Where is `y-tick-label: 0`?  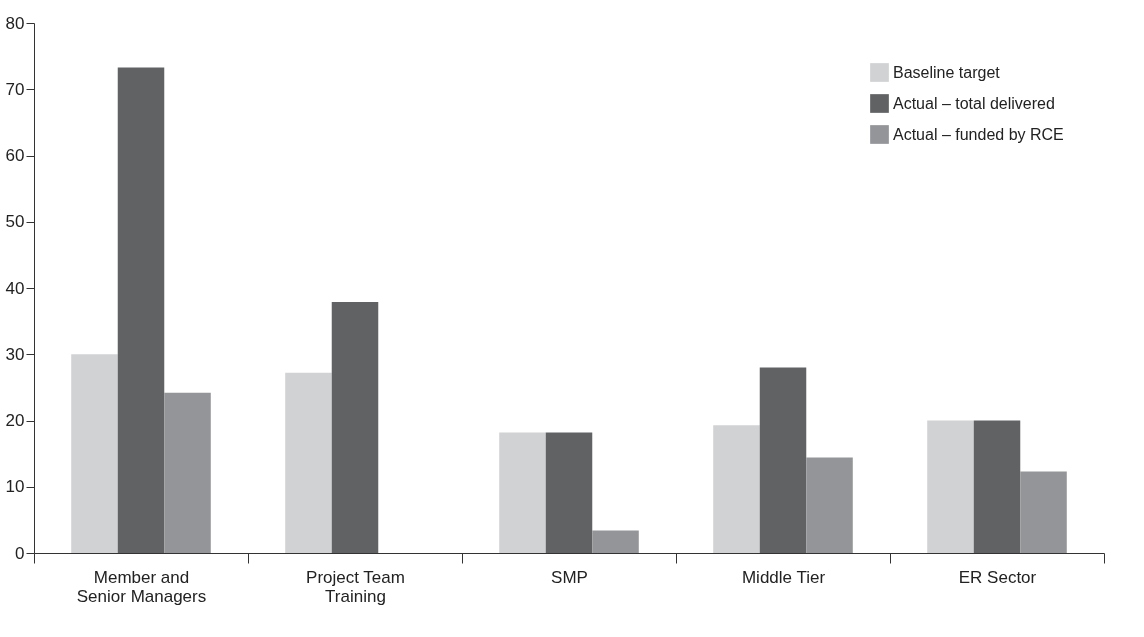 y-tick-label: 0 is located at coordinates (20, 553).